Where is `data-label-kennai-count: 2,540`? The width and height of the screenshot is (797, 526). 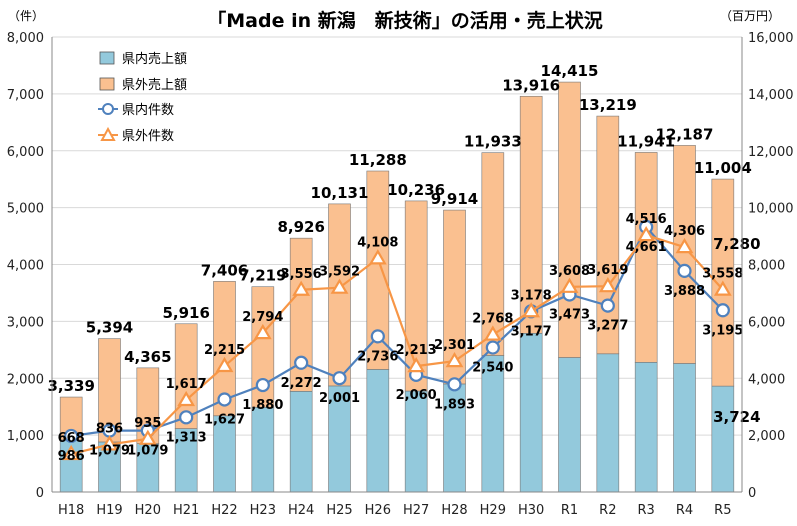 data-label-kennai-count: 2,540 is located at coordinates (492, 368).